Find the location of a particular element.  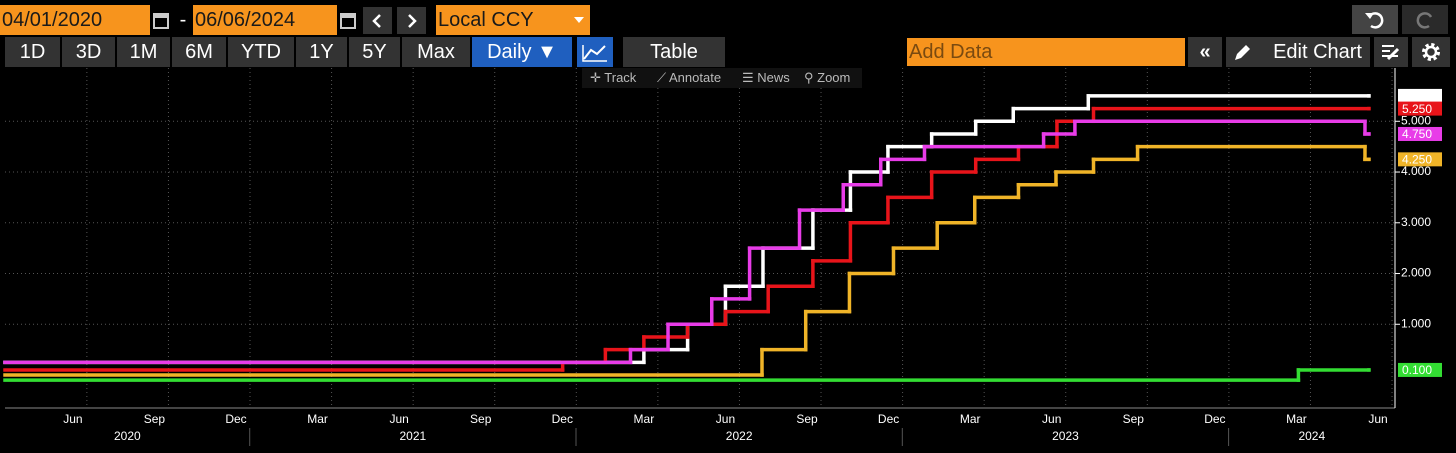

start-date: 04/01/2020 is located at coordinates (75, 20).